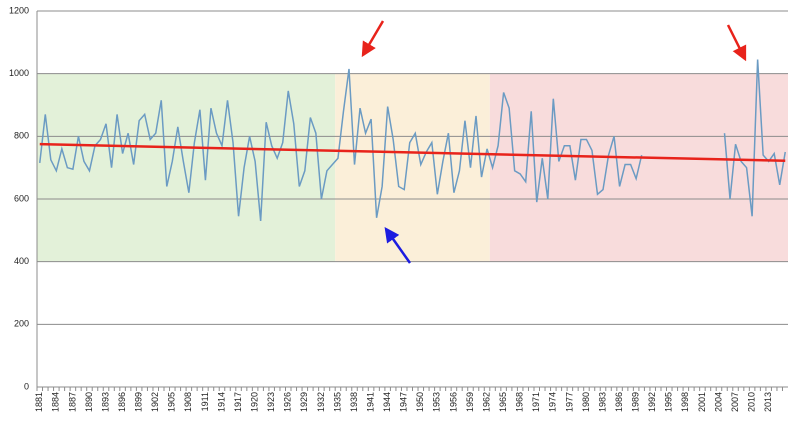 The height and width of the screenshot is (421, 800). Describe the element at coordinates (155, 402) in the screenshot. I see `x-tick-label: 1902` at that location.